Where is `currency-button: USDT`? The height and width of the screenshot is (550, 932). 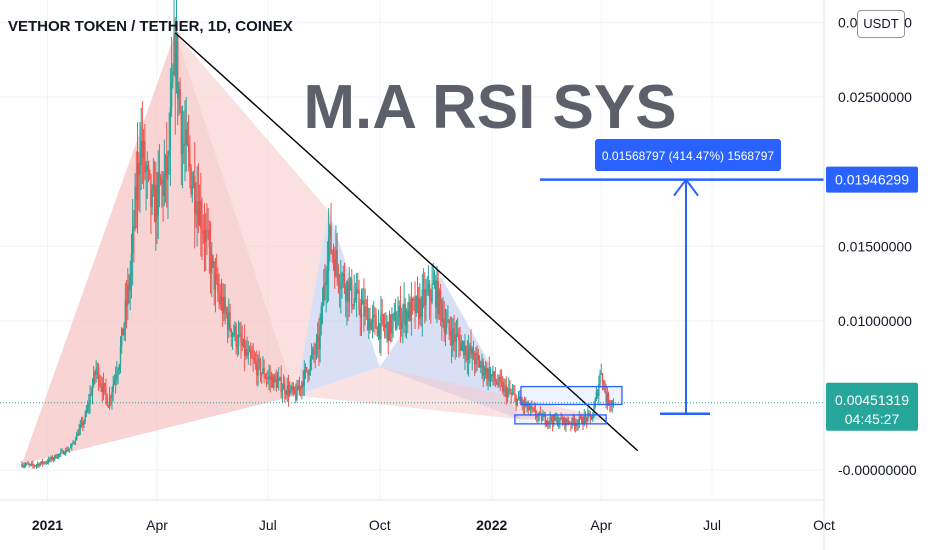
currency-button: USDT is located at coordinates (881, 24).